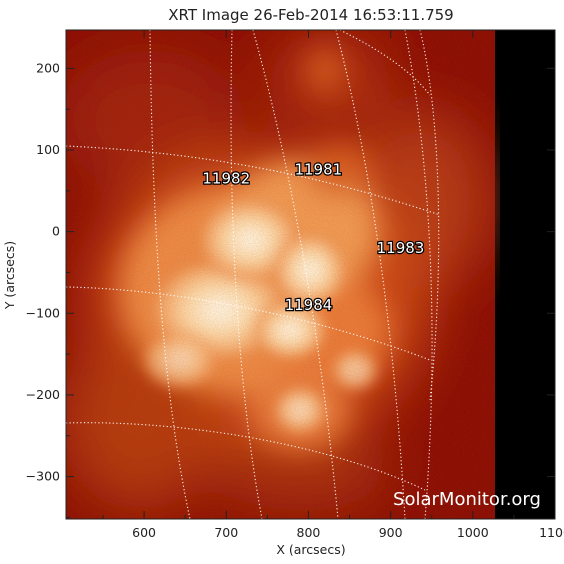  What do you see at coordinates (226, 179) in the screenshot?
I see `ar-label: 11982` at bounding box center [226, 179].